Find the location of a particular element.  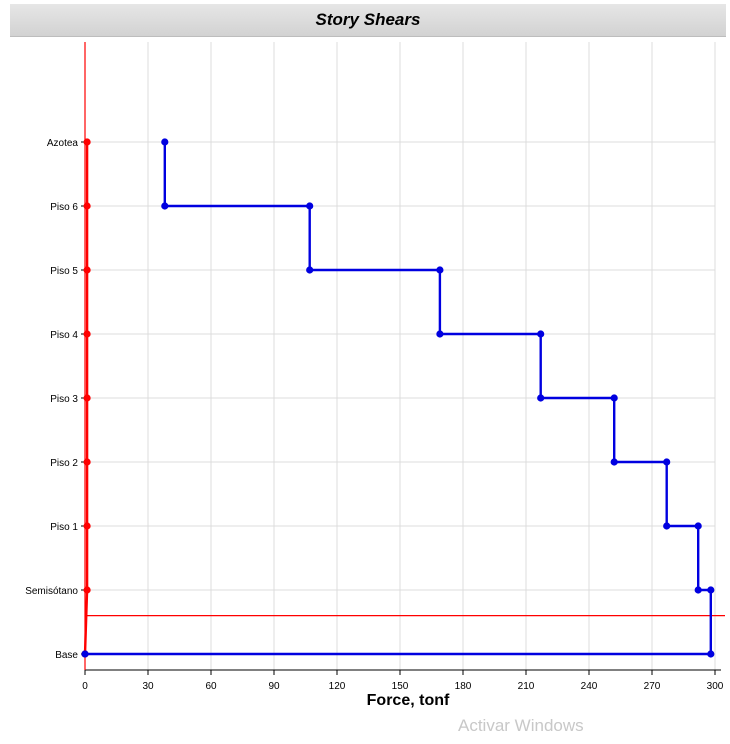

y-tick-label: Piso 5 is located at coordinates (64, 271).